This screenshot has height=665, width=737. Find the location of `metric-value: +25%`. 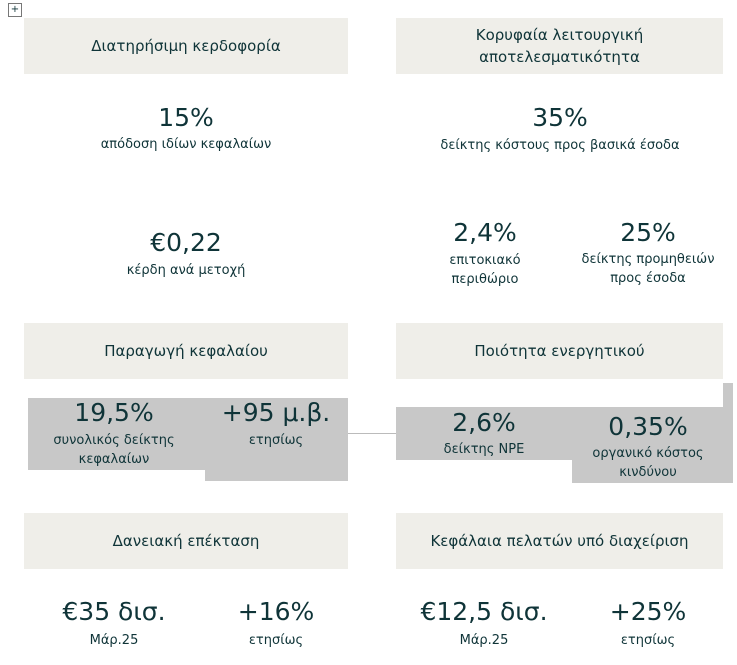

metric-value: +25% is located at coordinates (648, 611).